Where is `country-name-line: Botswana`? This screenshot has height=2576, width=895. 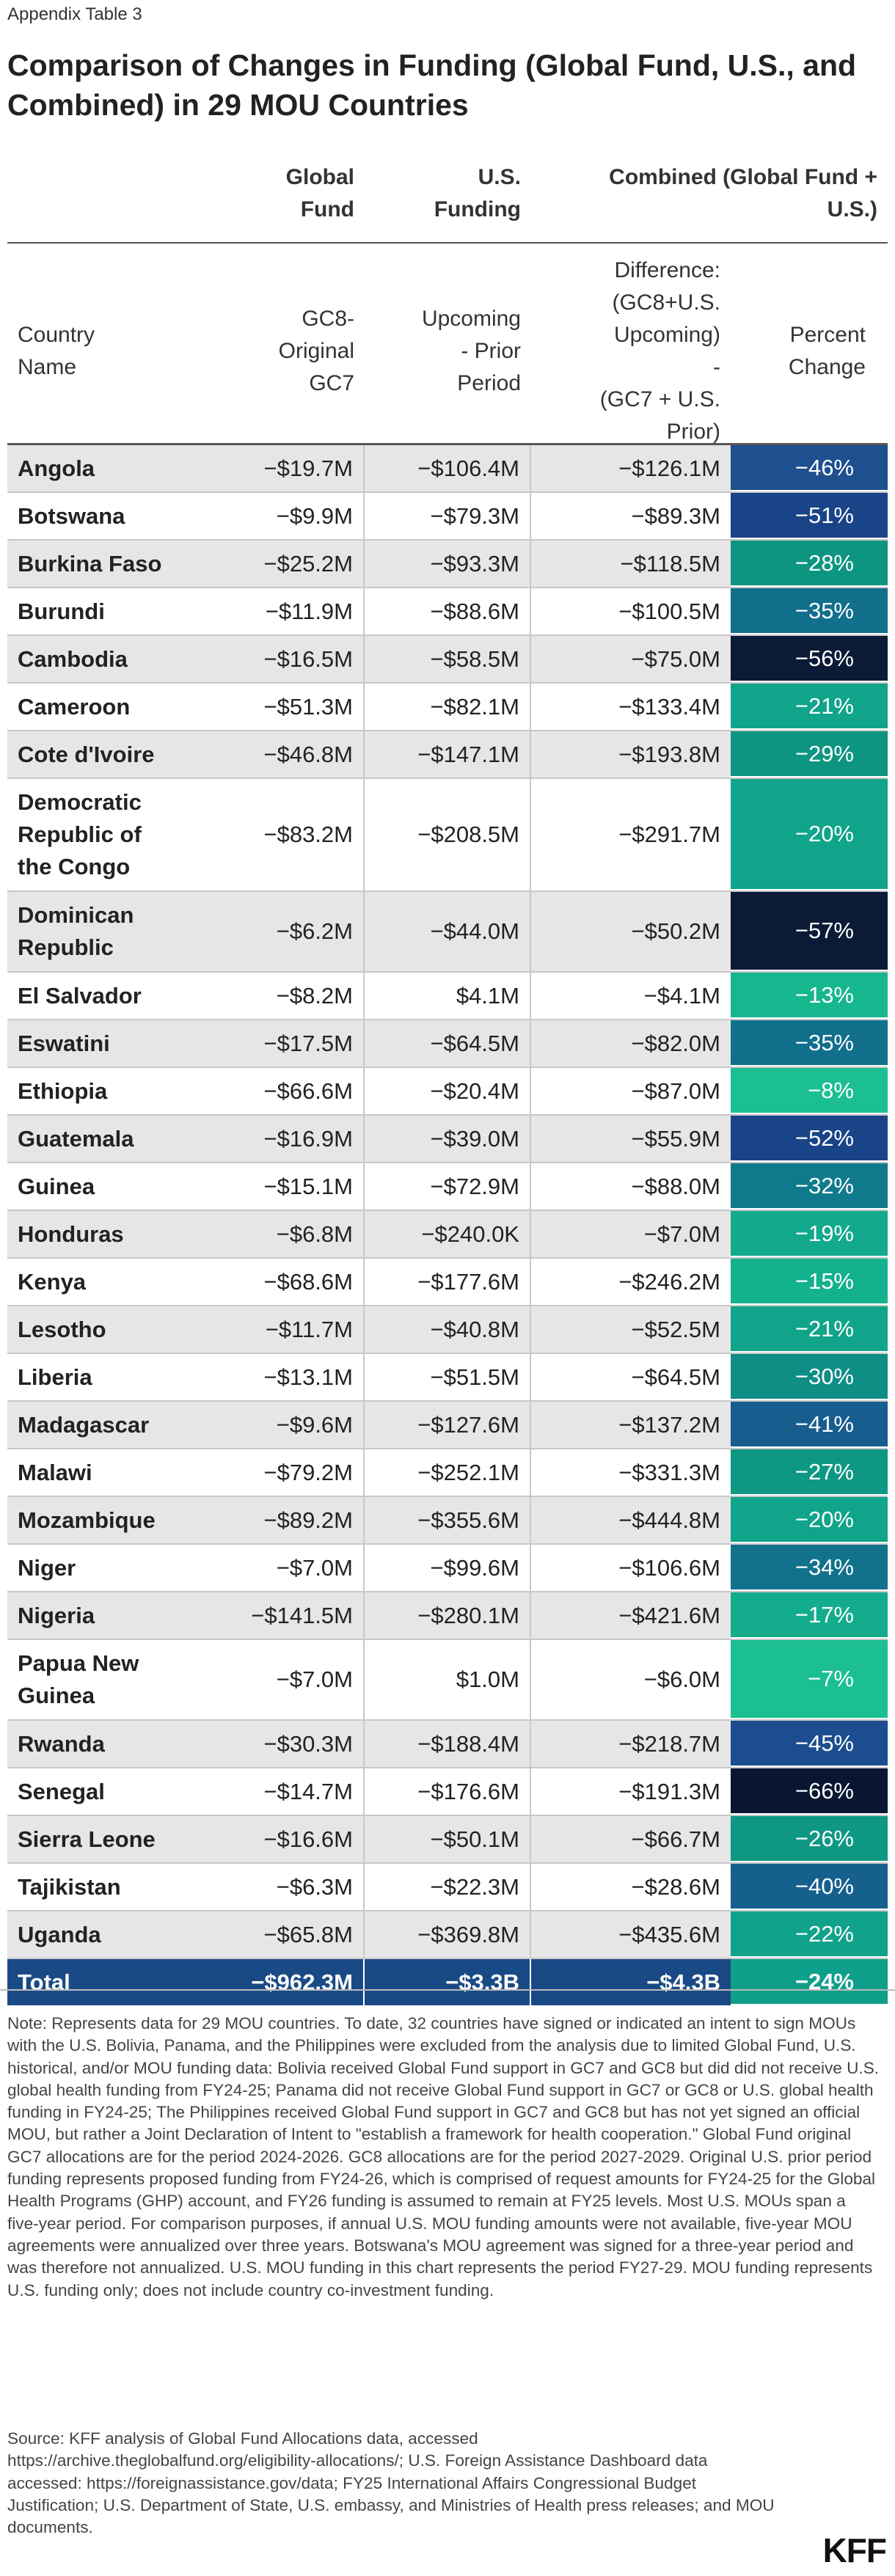
country-name-line: Botswana is located at coordinates (71, 515).